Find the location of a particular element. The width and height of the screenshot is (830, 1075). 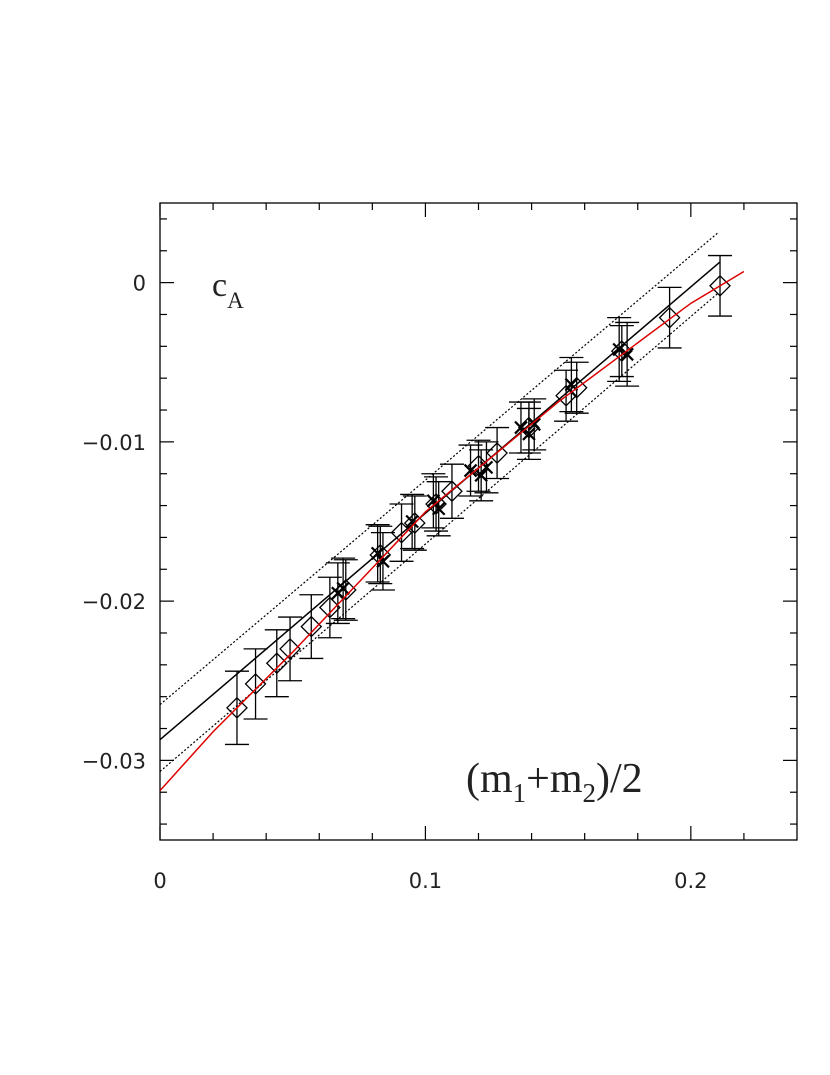

x-tick-label: 0.2 is located at coordinates (690, 881).